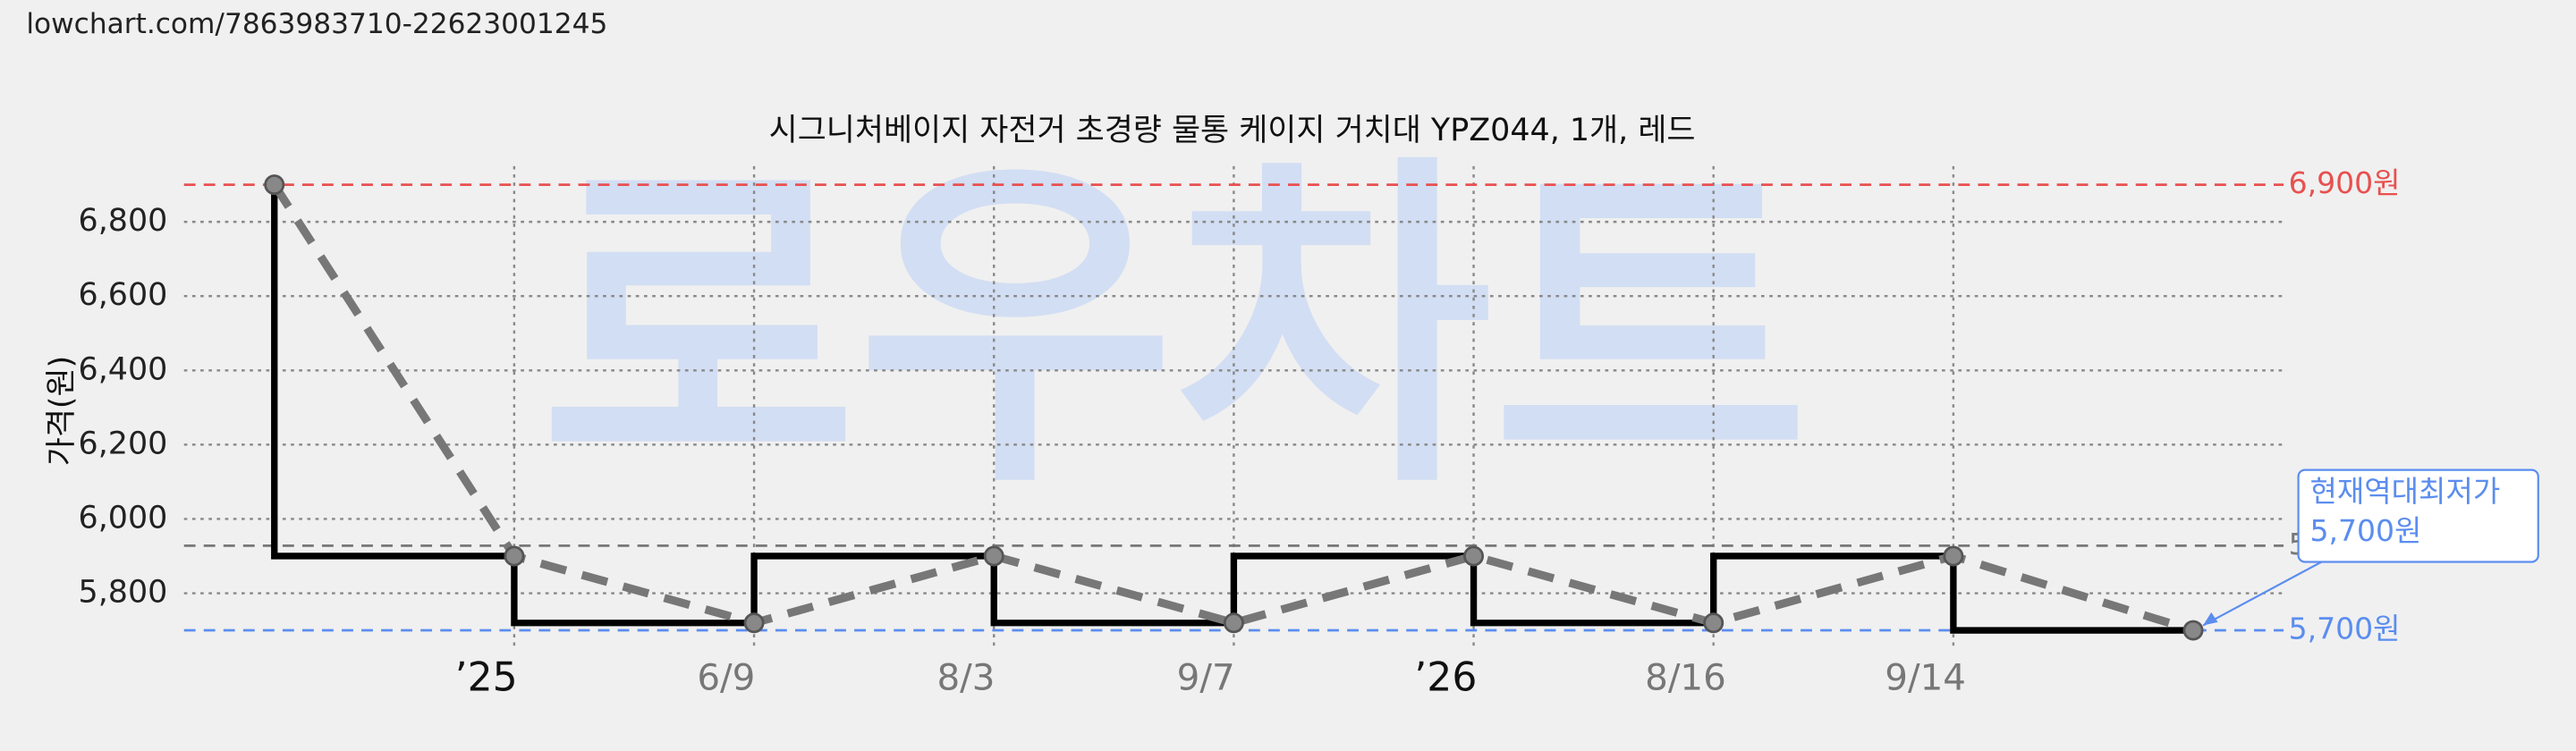  Describe the element at coordinates (2365, 530) in the screenshot. I see `annotation-text: 5,700원` at that location.